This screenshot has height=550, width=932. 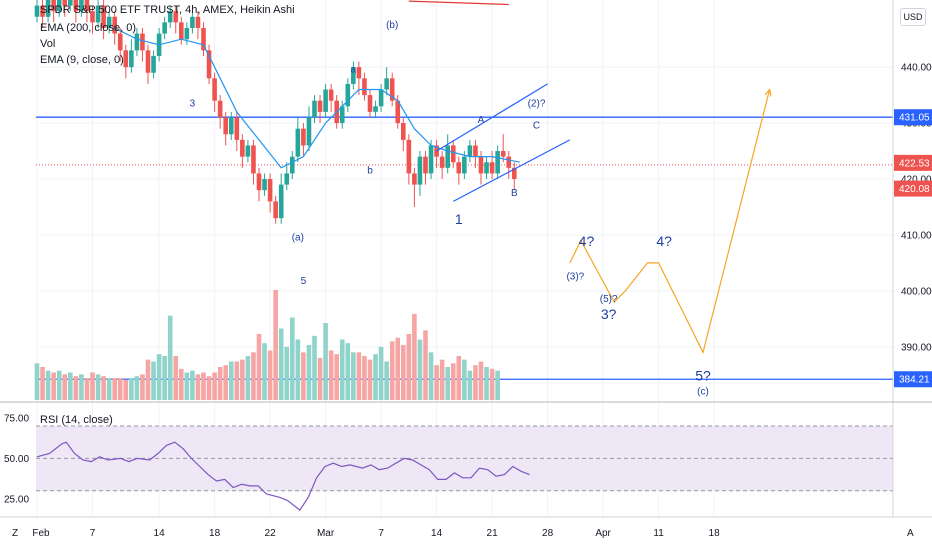 I want to click on indicator-ema200: EMA (200, close, 0), so click(x=88, y=28).